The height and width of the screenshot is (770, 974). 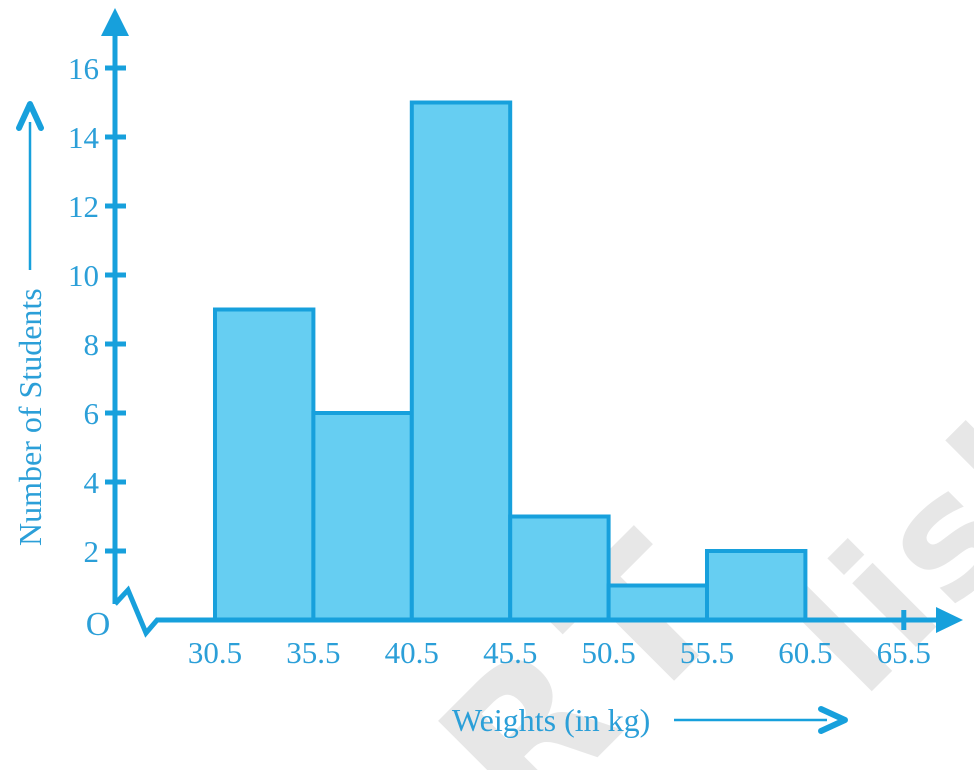 I want to click on y-axis-label-arrow-icon, so click(x=30, y=186).